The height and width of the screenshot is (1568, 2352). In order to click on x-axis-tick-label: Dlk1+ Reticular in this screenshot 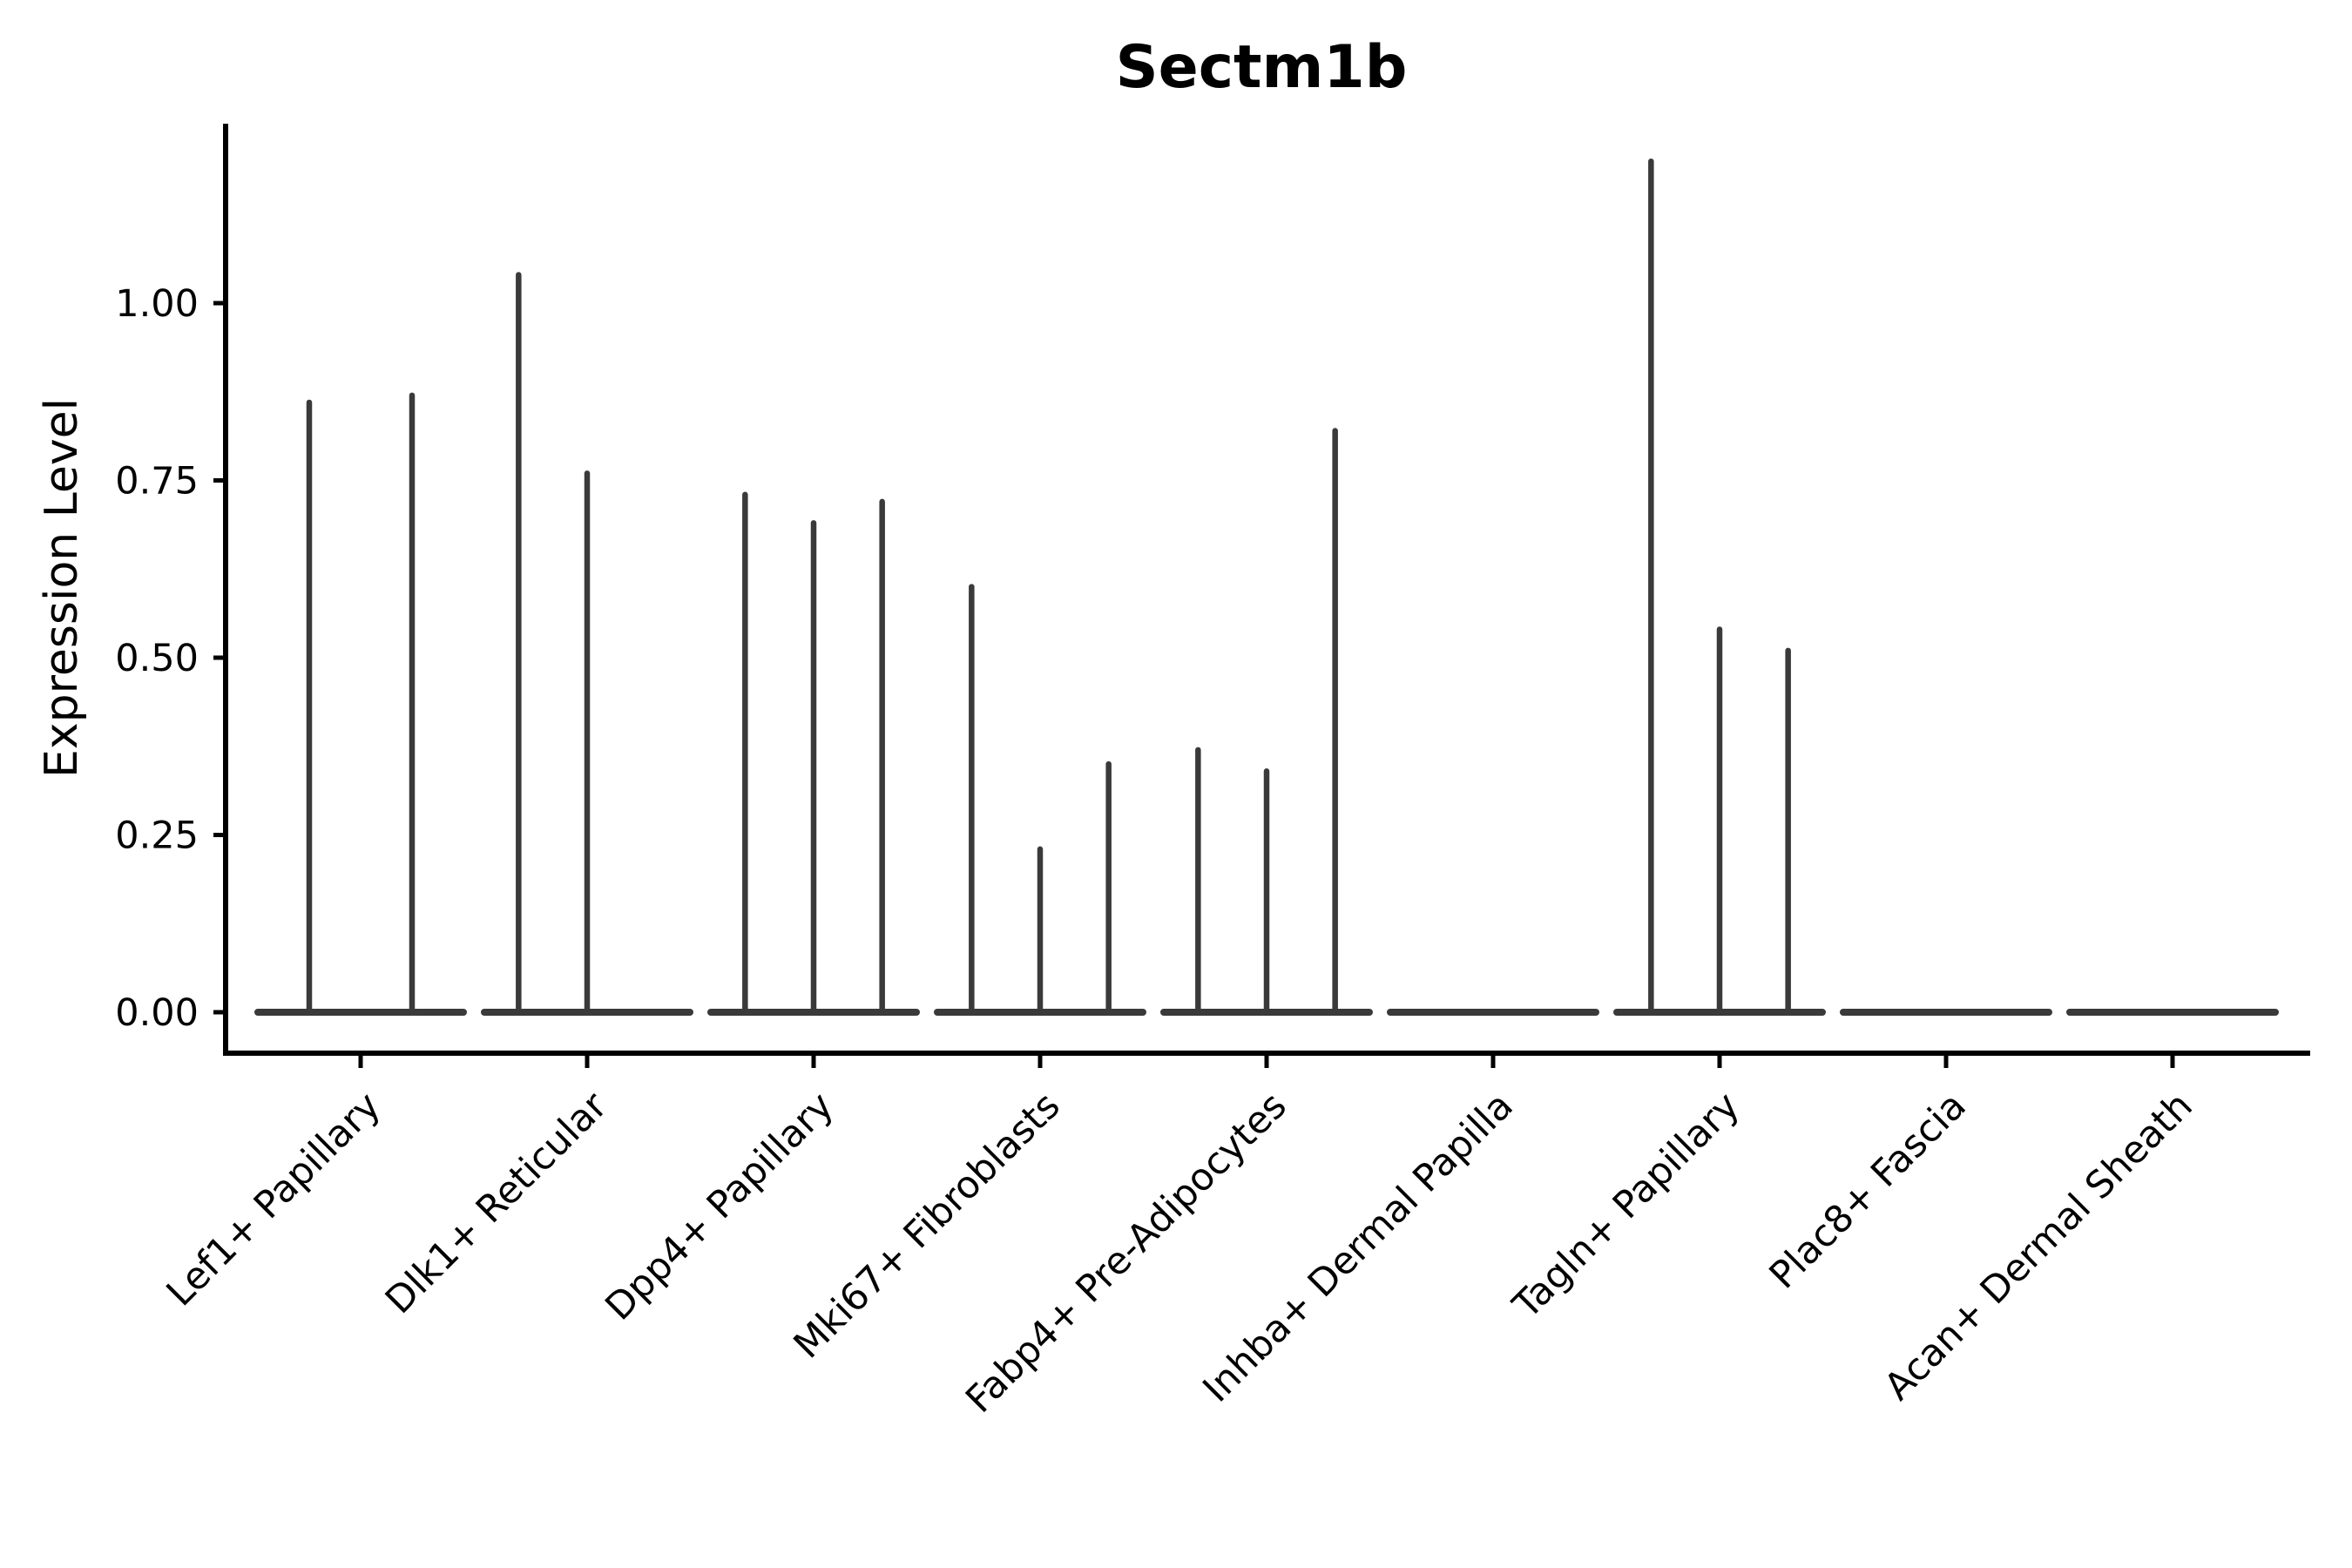, I will do `click(496, 1203)`.